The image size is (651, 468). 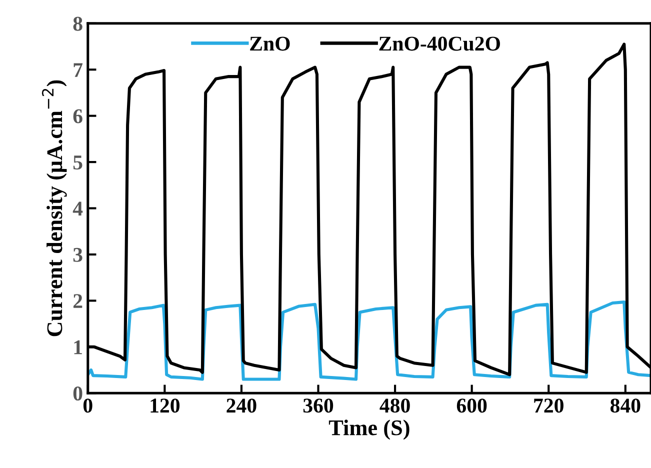 I want to click on y-tick-label: 7, so click(x=78, y=70).